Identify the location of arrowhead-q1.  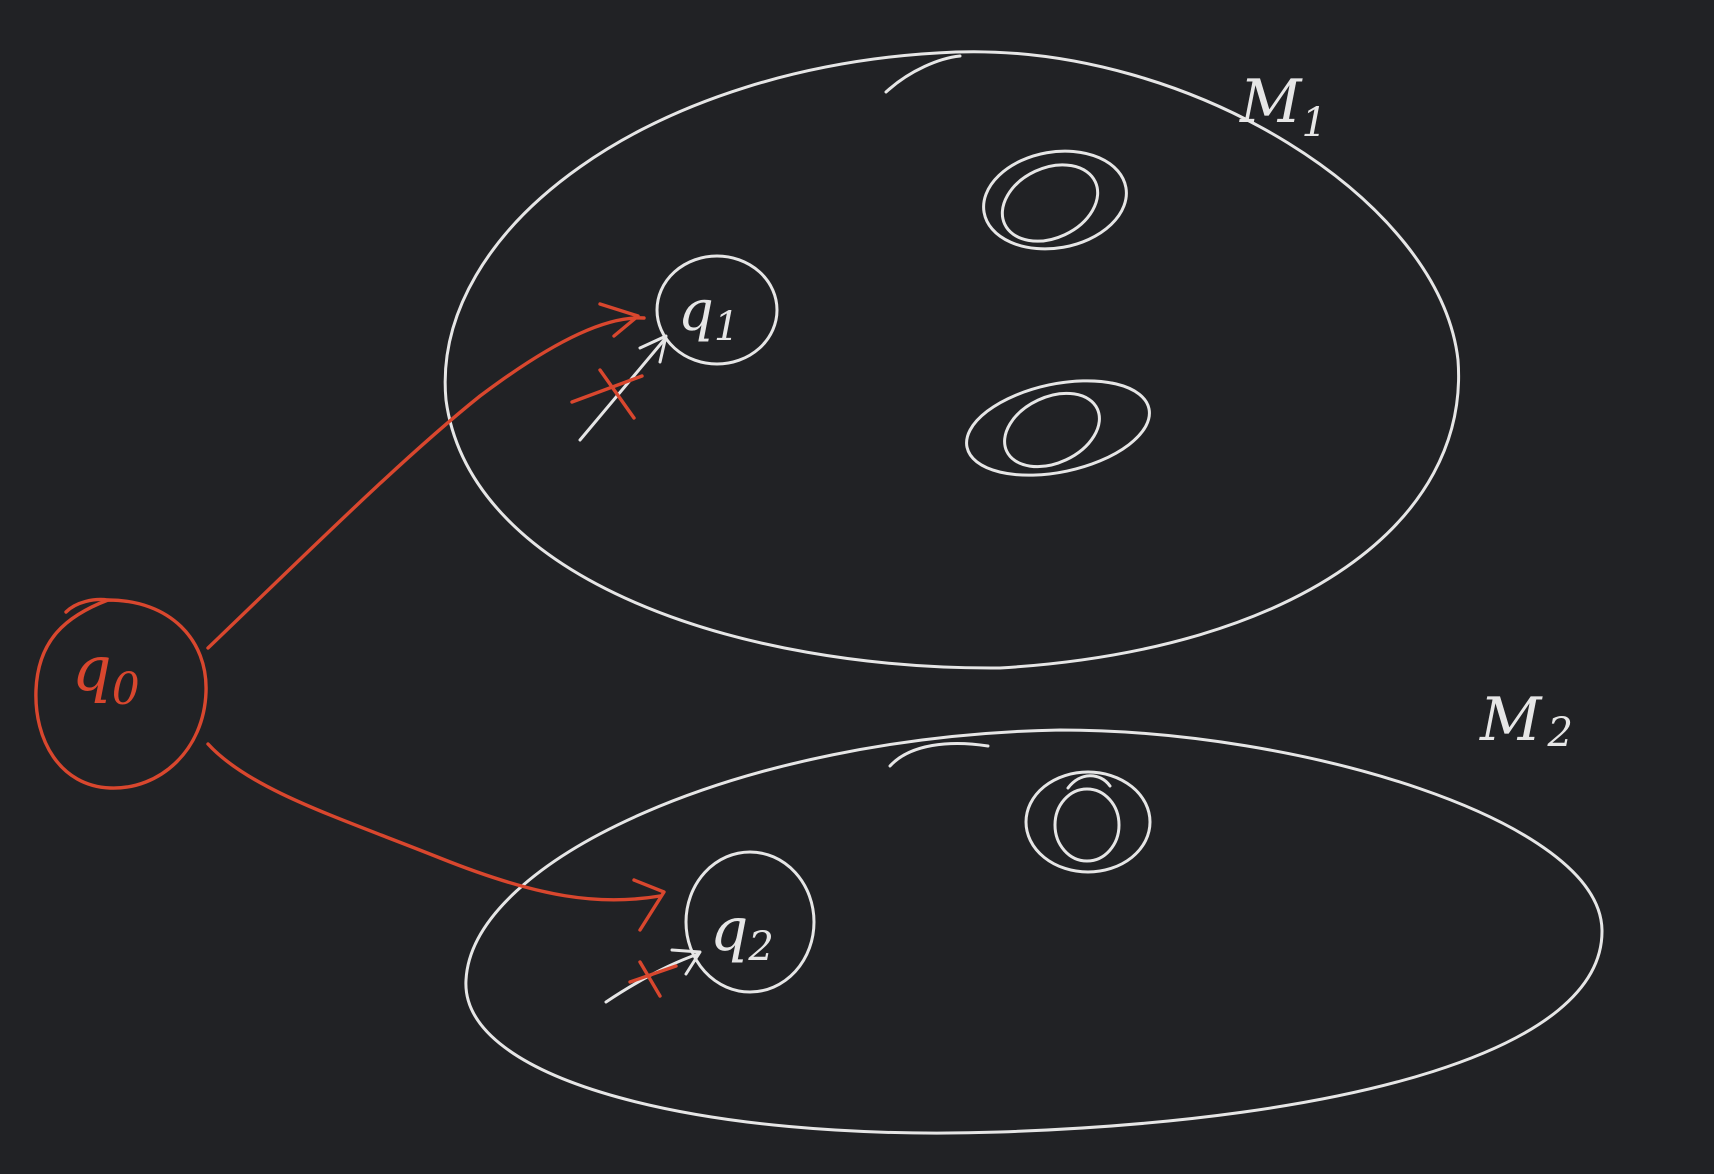
(619, 320).